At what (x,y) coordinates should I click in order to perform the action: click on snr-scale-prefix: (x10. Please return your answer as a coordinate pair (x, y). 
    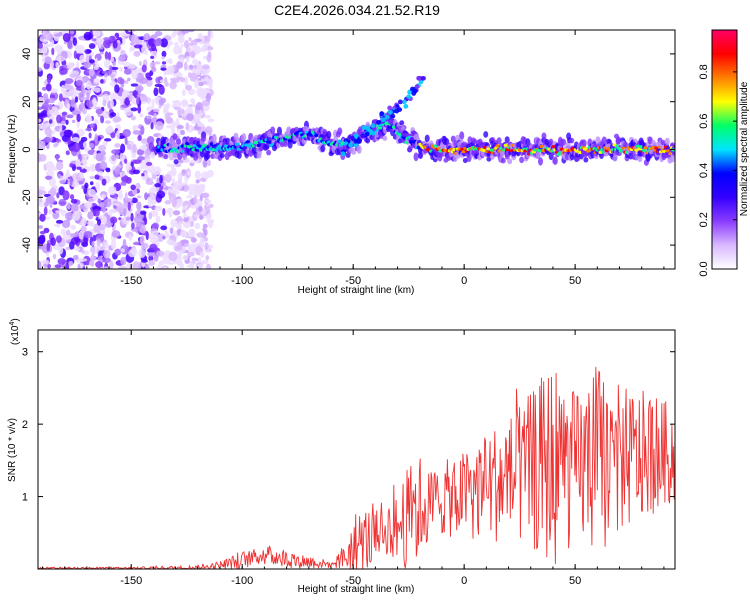
    Looking at the image, I should click on (15, 335).